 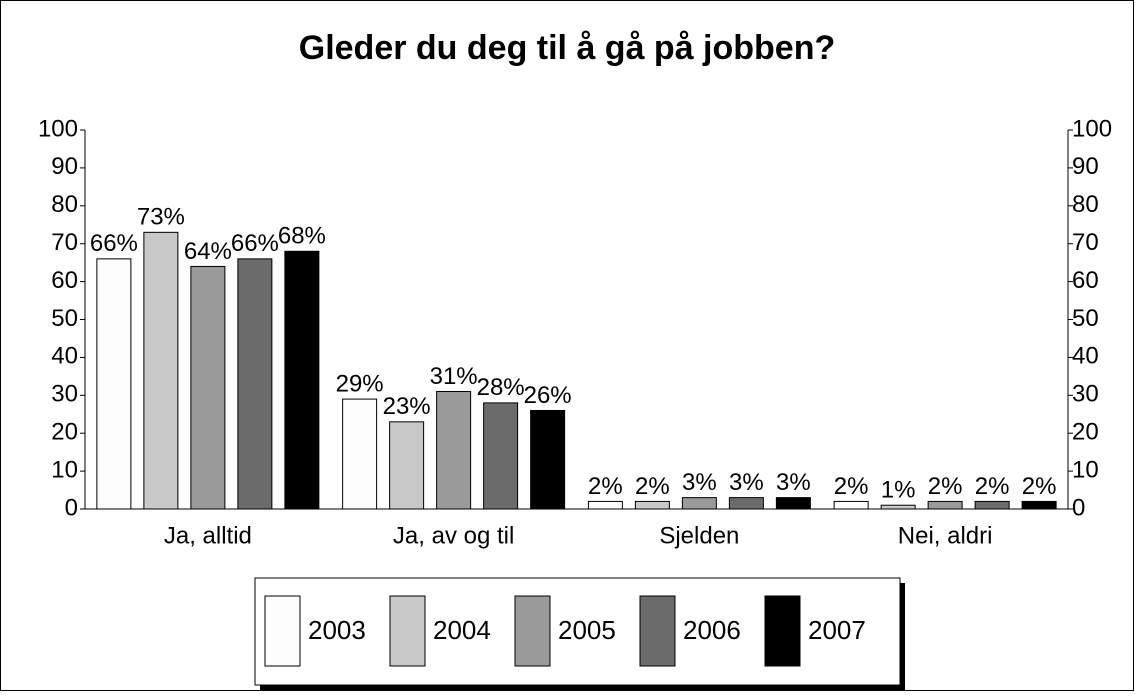 What do you see at coordinates (567, 48) in the screenshot?
I see `chart-title: Gleder du deg til å gå på jobben?` at bounding box center [567, 48].